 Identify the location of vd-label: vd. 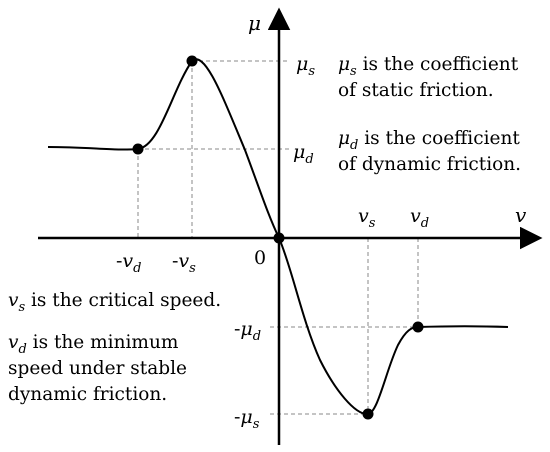
(419, 218).